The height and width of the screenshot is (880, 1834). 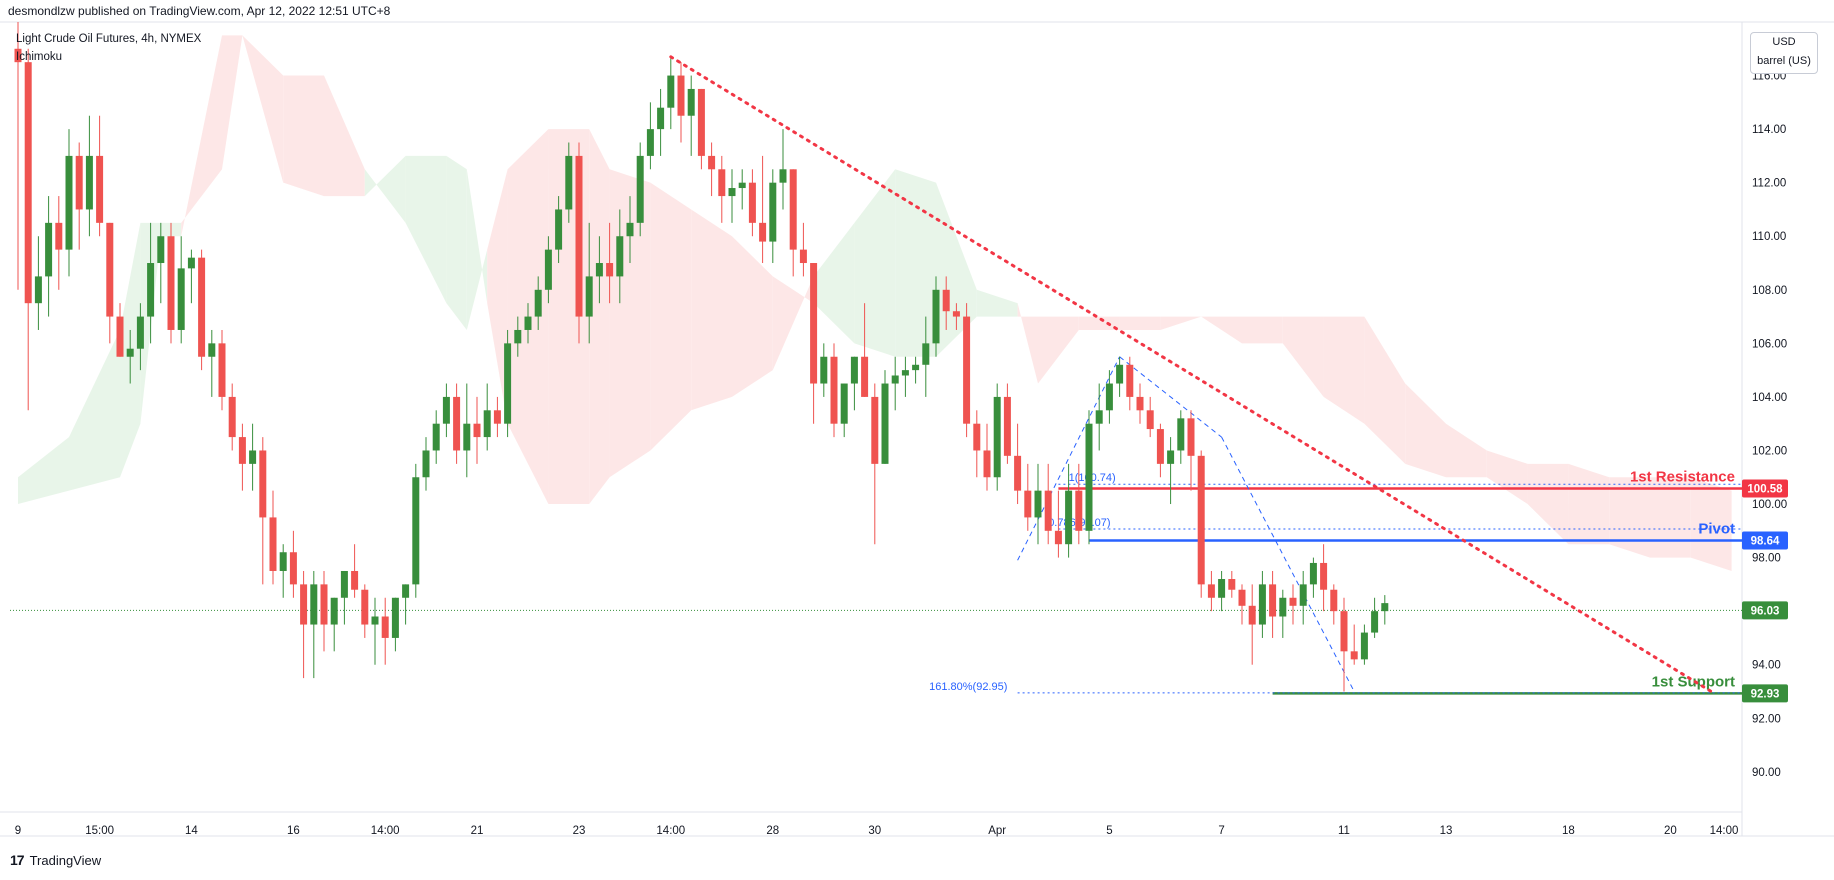 I want to click on axis-price-badge: 100.58, so click(x=1765, y=488).